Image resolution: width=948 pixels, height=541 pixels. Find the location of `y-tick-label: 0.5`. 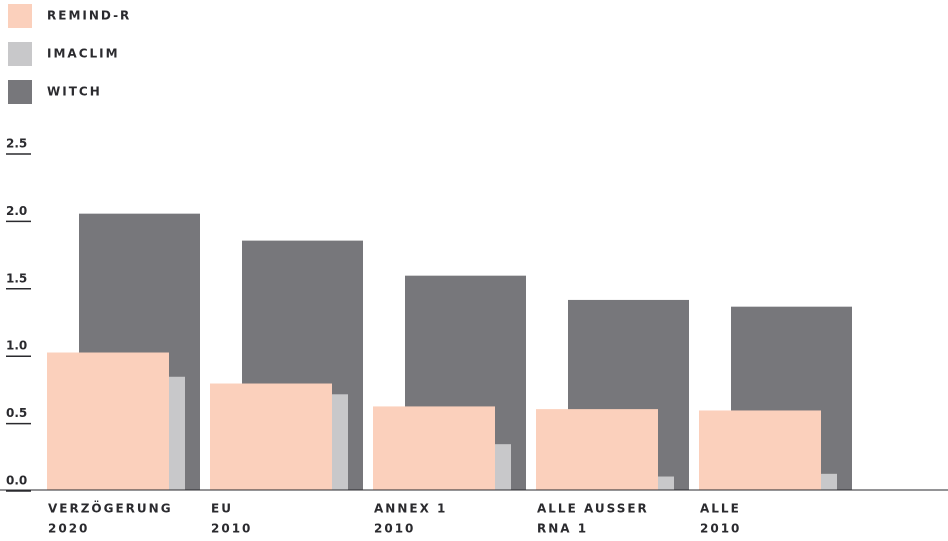

y-tick-label: 0.5 is located at coordinates (16, 413).